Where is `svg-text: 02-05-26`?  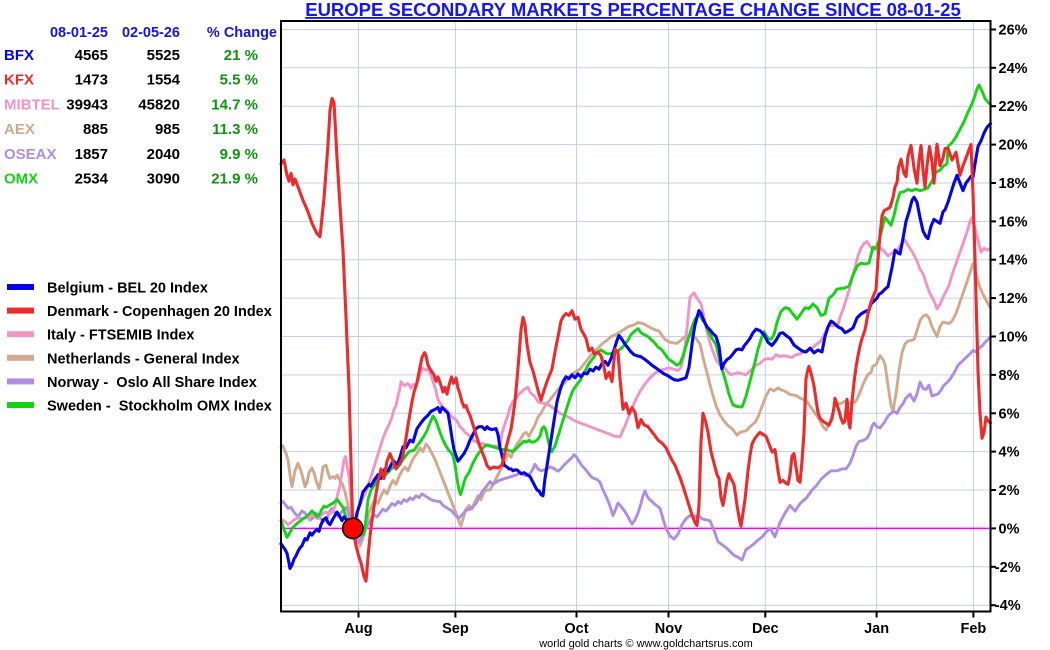
svg-text: 02-05-26 is located at coordinates (151, 33).